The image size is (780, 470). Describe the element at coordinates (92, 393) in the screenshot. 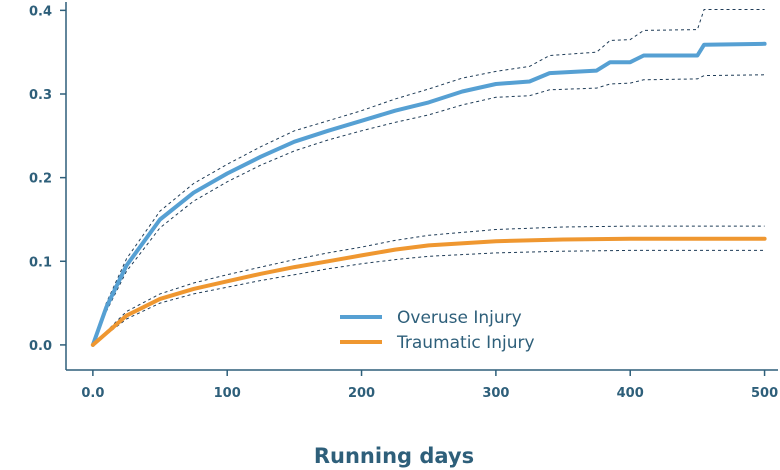

I see `x-tick-label: 0.0` at that location.